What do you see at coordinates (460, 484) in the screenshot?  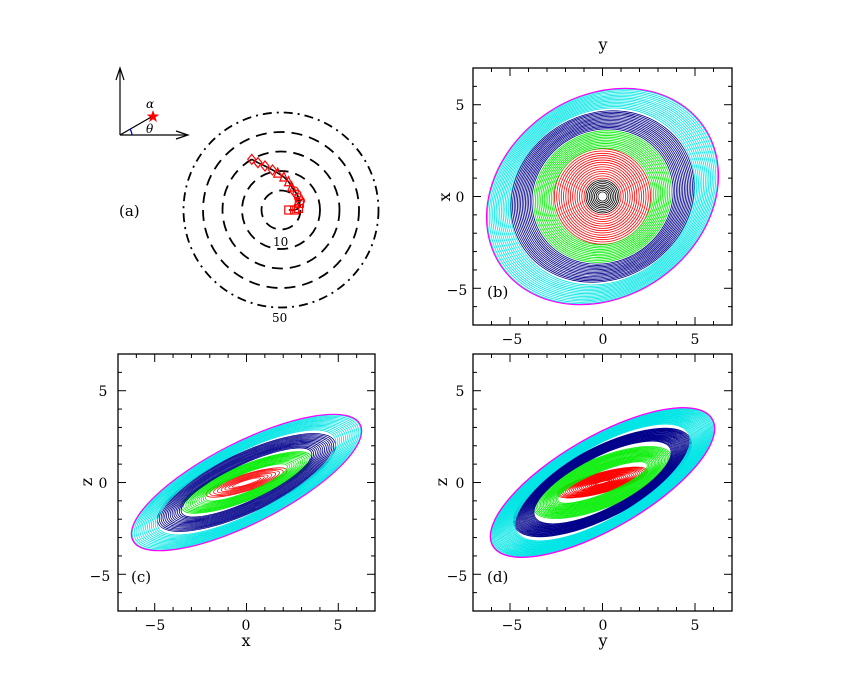 I see `panel-d-ytick-0: 0` at bounding box center [460, 484].